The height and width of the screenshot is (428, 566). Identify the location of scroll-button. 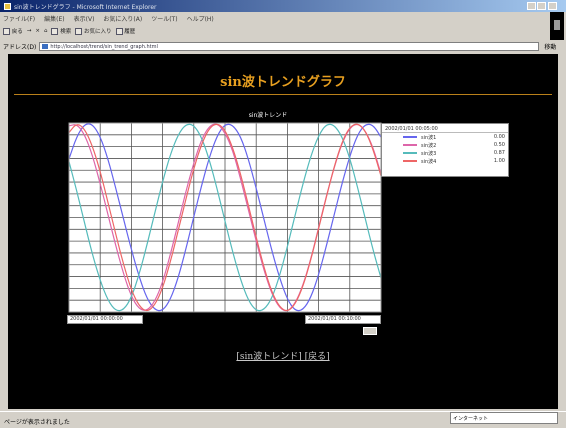
(370, 331).